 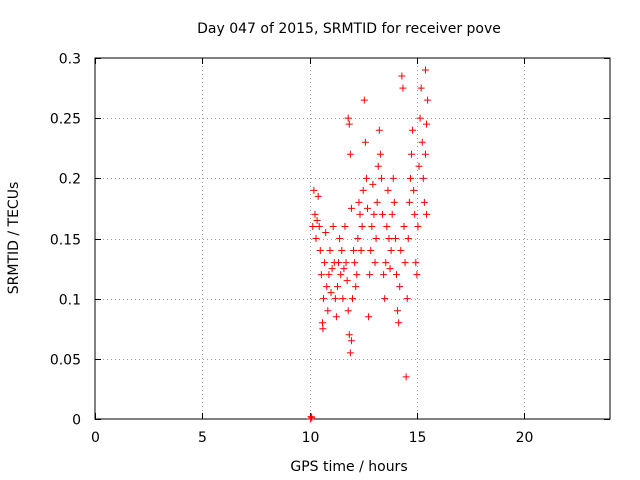 What do you see at coordinates (525, 438) in the screenshot?
I see `x-tick-label: 20` at bounding box center [525, 438].